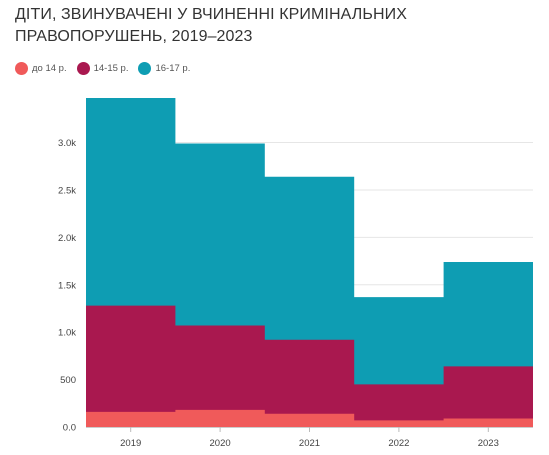  Describe the element at coordinates (134, 36) in the screenshot. I see `chart-title-line-2: ПРАВОПОРУШЕНЬ, 2019–2023` at that location.